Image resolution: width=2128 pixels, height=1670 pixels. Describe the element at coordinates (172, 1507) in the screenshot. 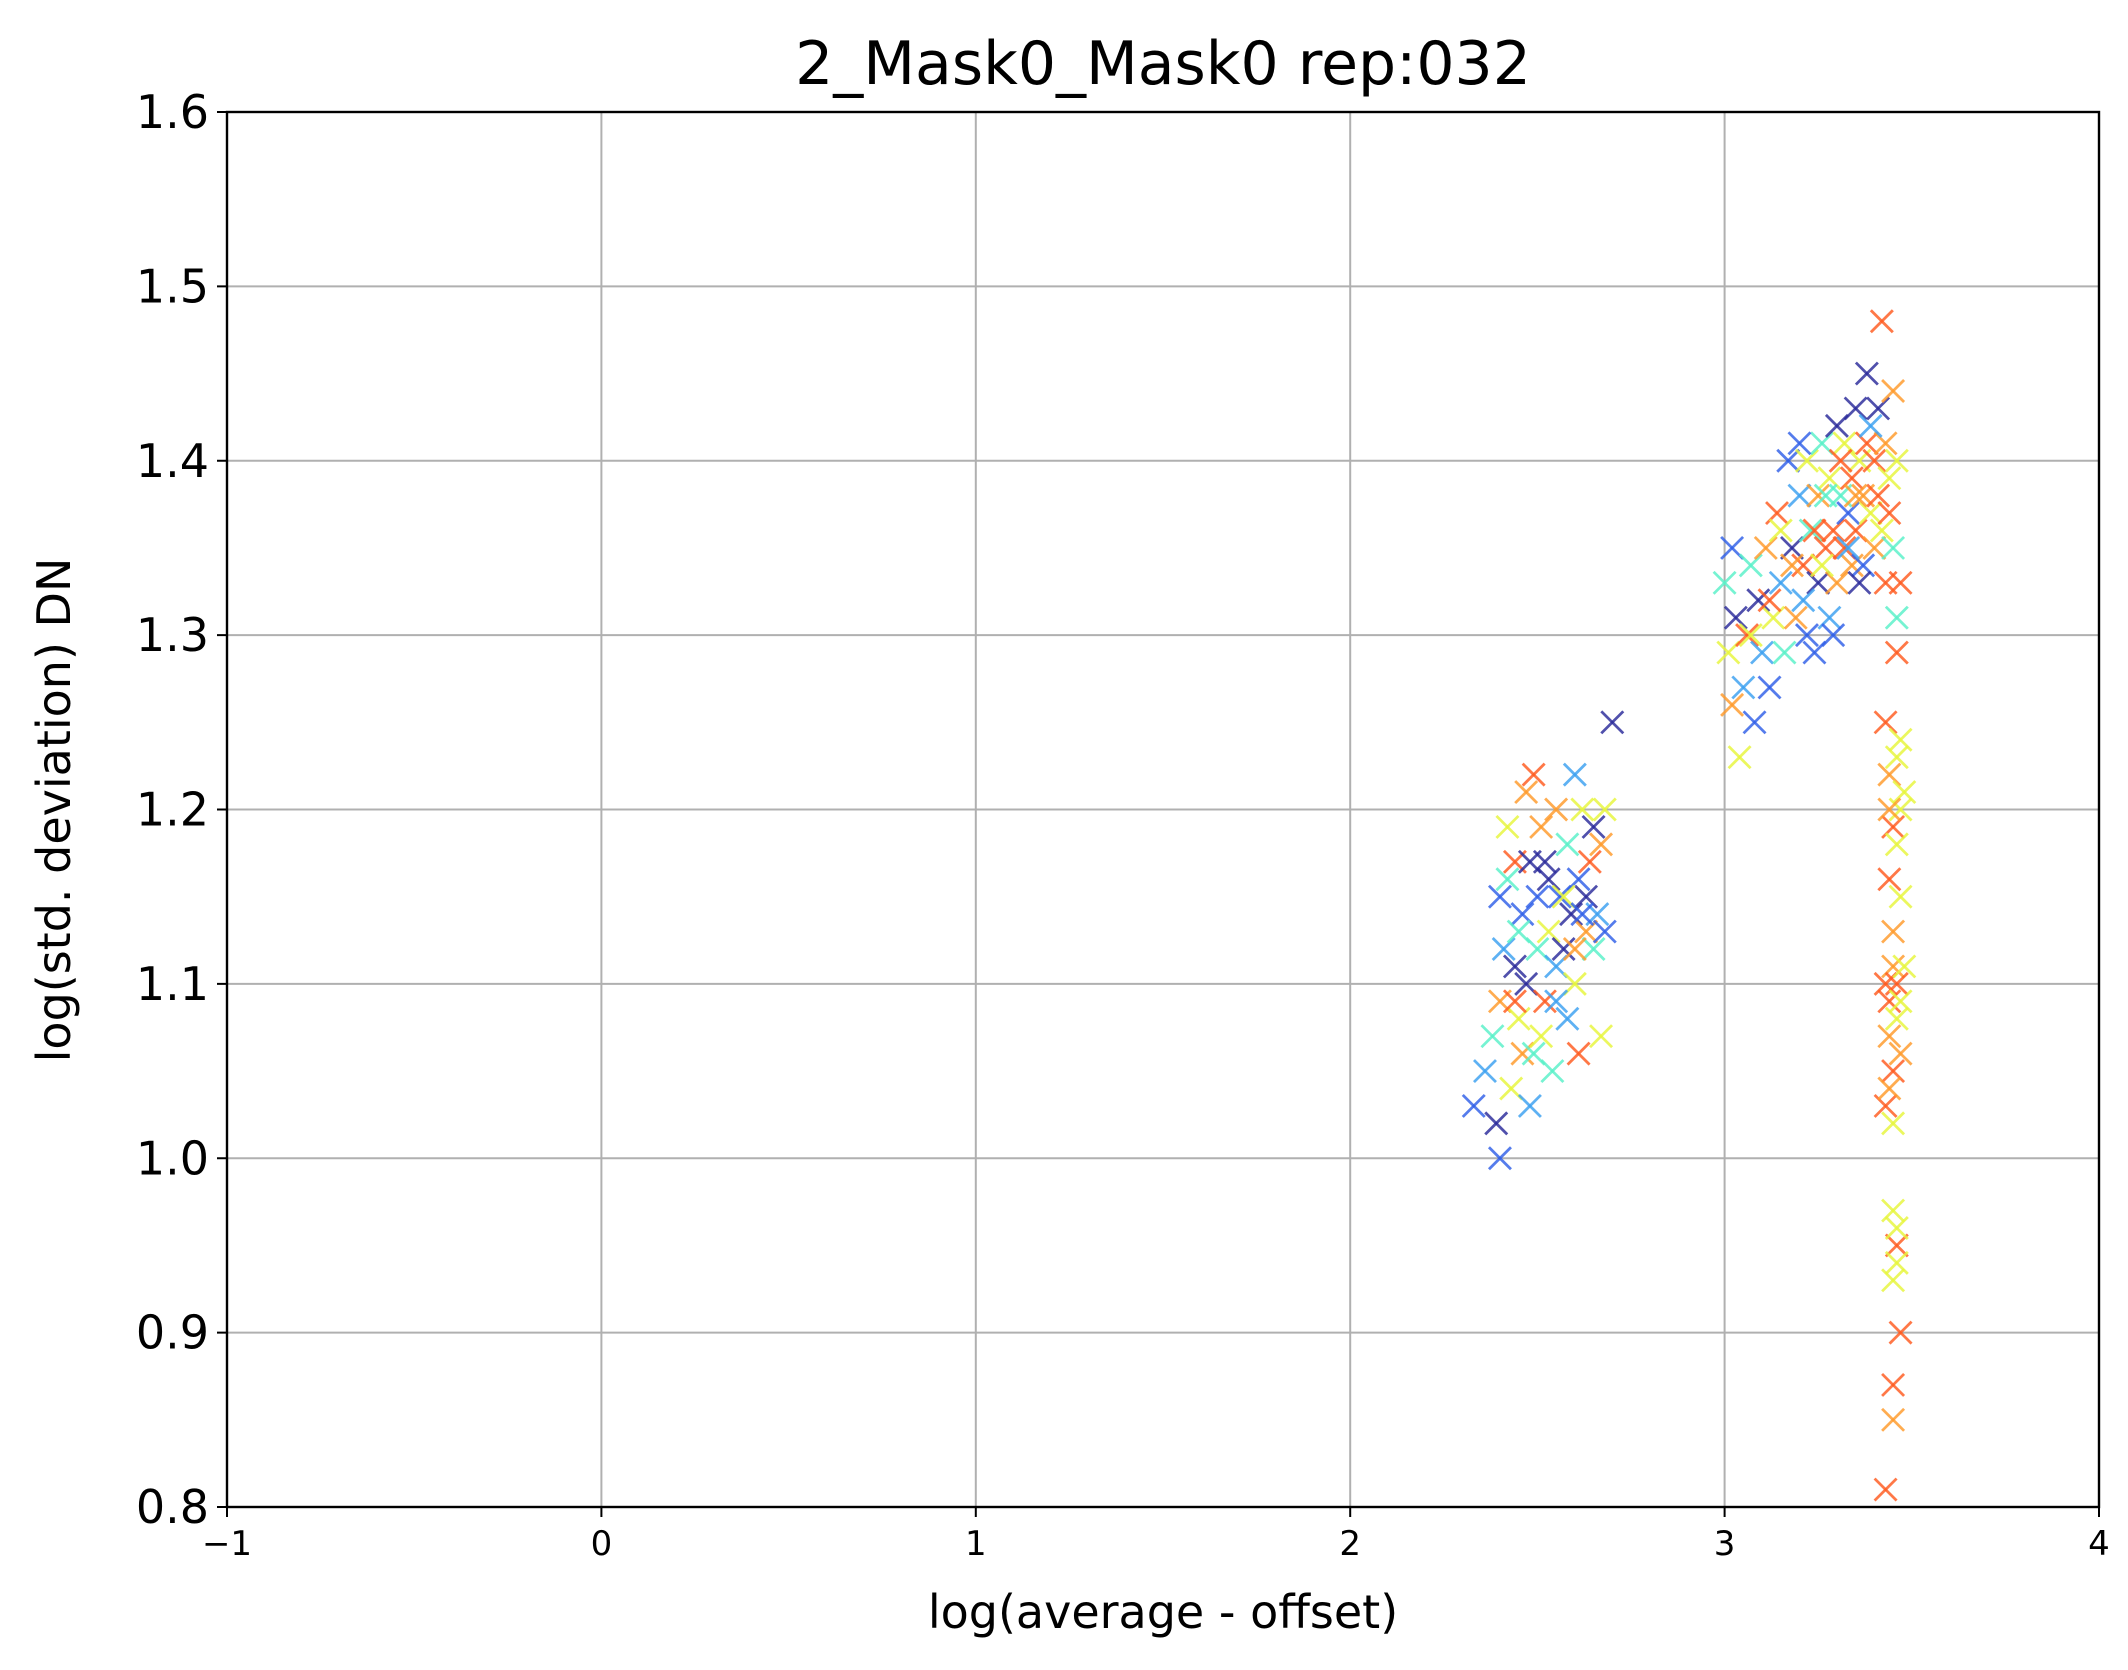

I see `y-tick-label: 0.8` at that location.